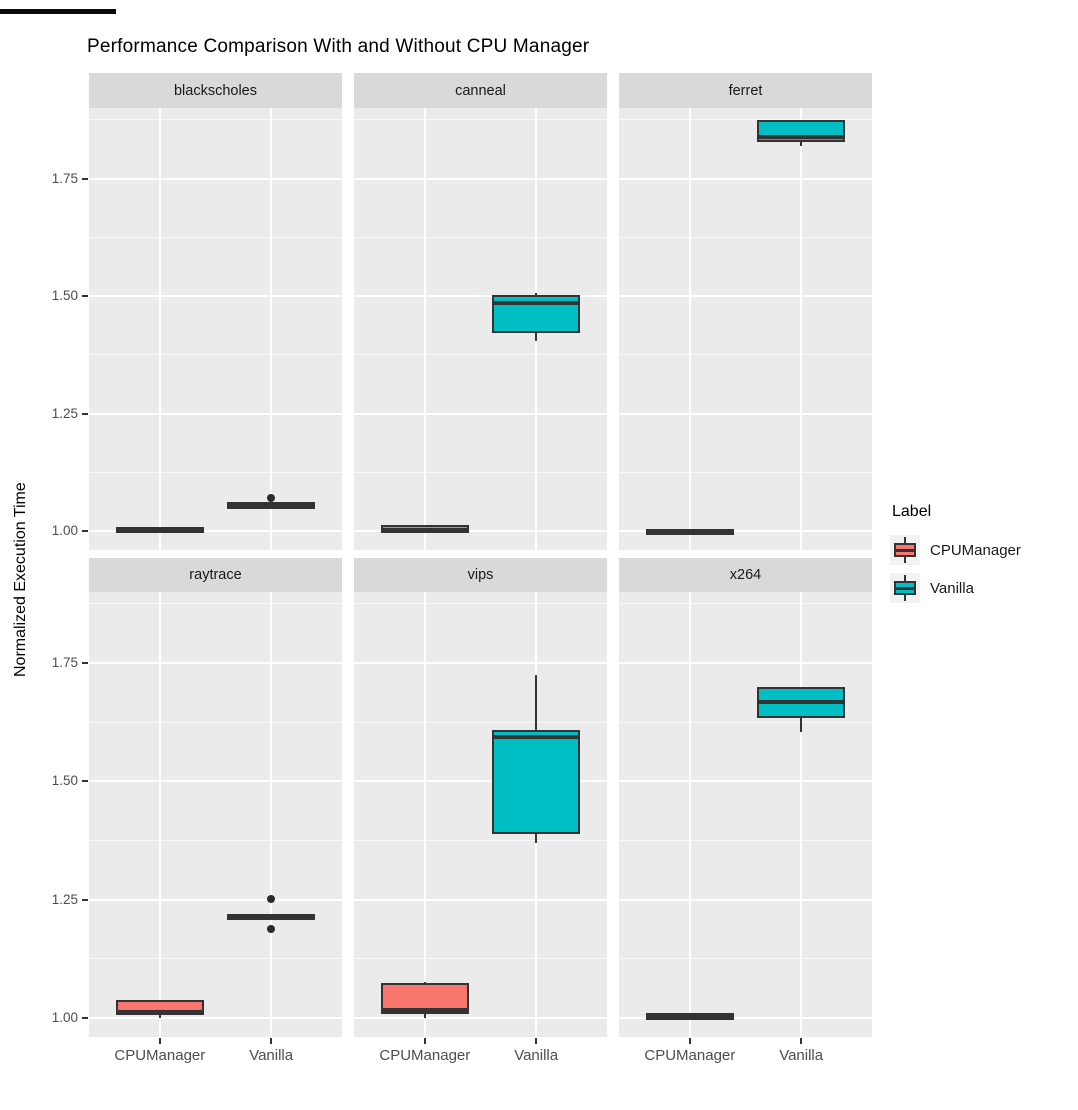 The width and height of the screenshot is (1078, 1110). I want to click on legend: Label CPUManager Vanilla, so click(980, 557).